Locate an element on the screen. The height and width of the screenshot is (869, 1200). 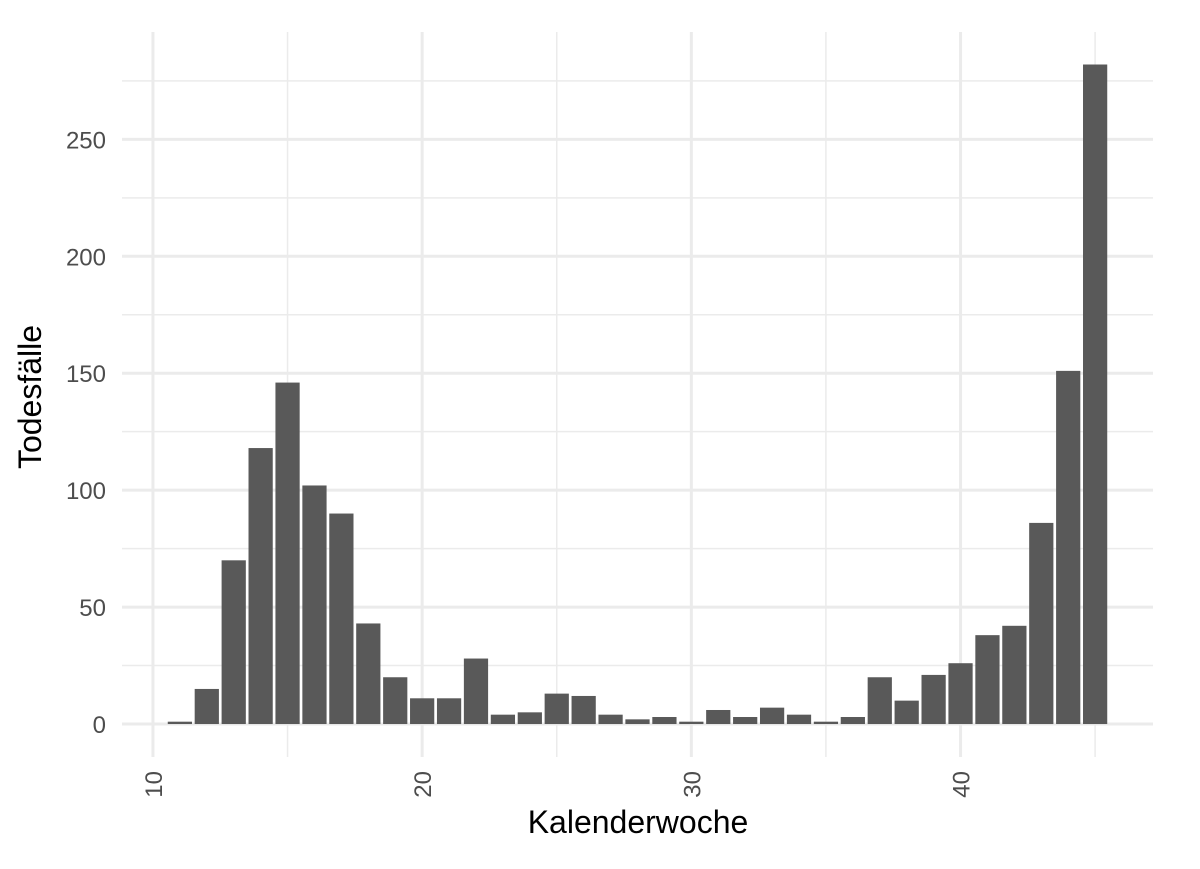
x-tick-label: 40 is located at coordinates (962, 784).